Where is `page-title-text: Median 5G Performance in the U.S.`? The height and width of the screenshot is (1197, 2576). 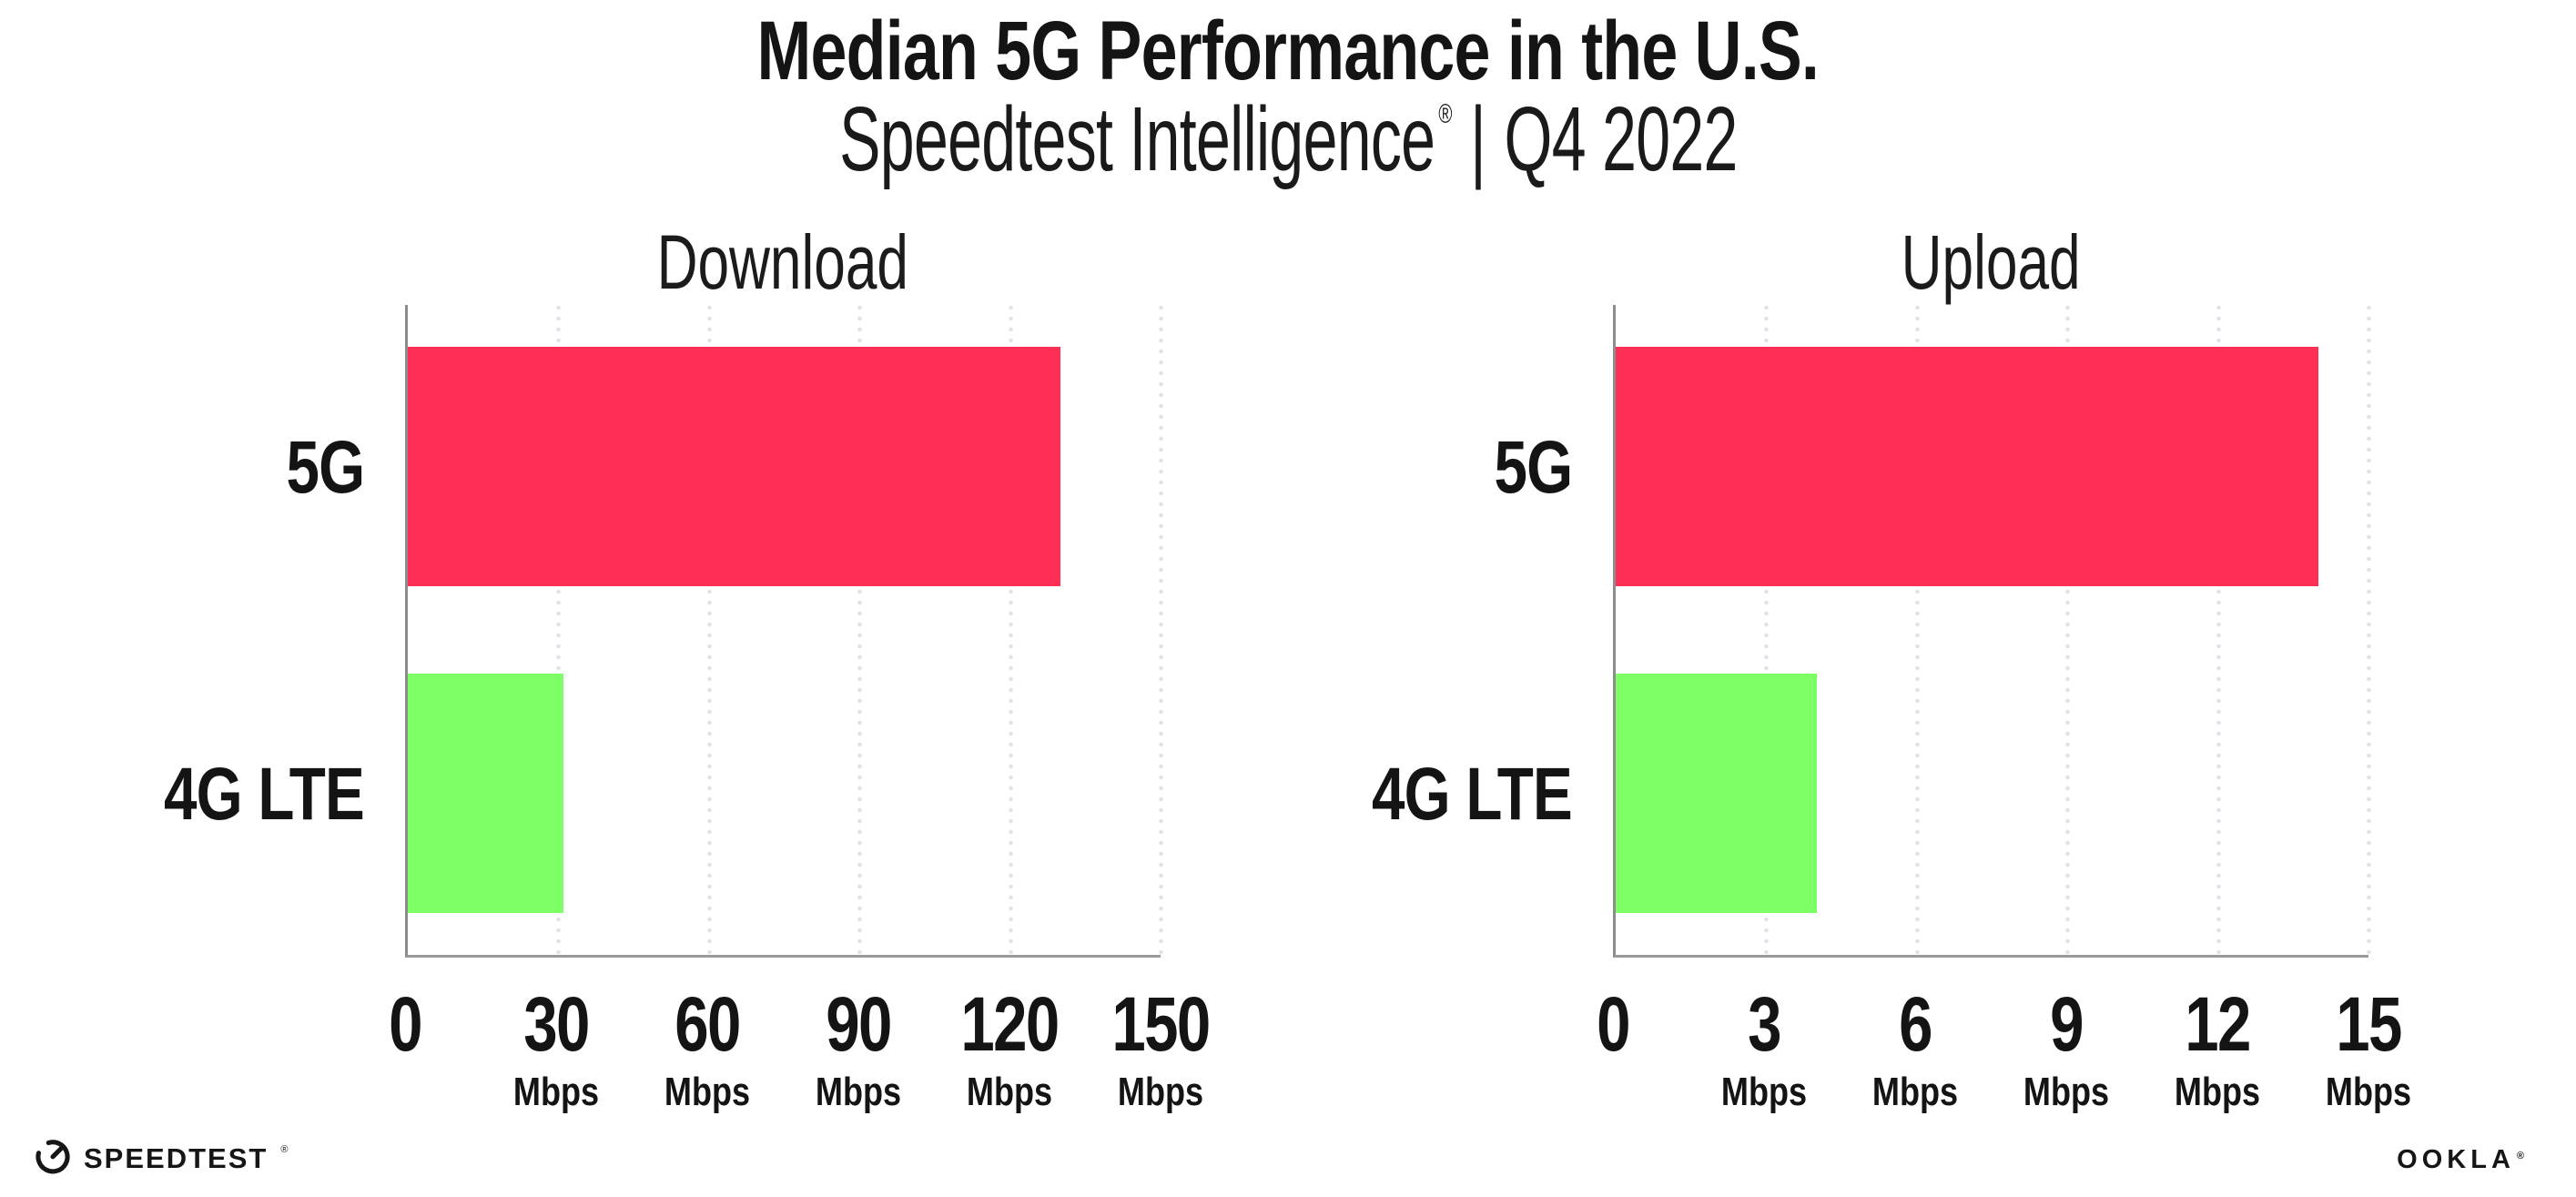
page-title-text: Median 5G Performance in the U.S. is located at coordinates (1288, 51).